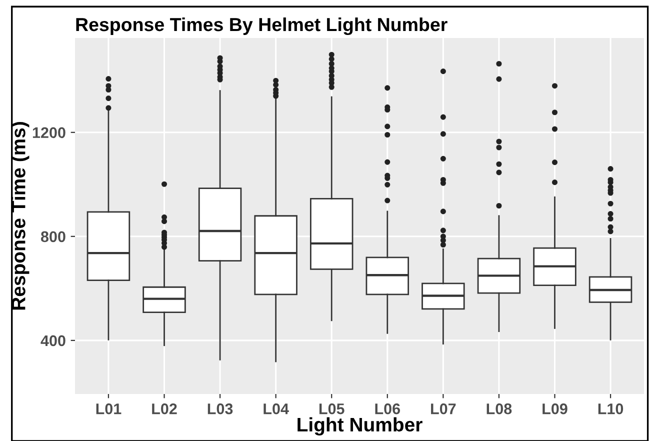 The image size is (659, 441). Describe the element at coordinates (262, 26) in the screenshot. I see `chart-title: Response Times By Helmet Light Number` at that location.